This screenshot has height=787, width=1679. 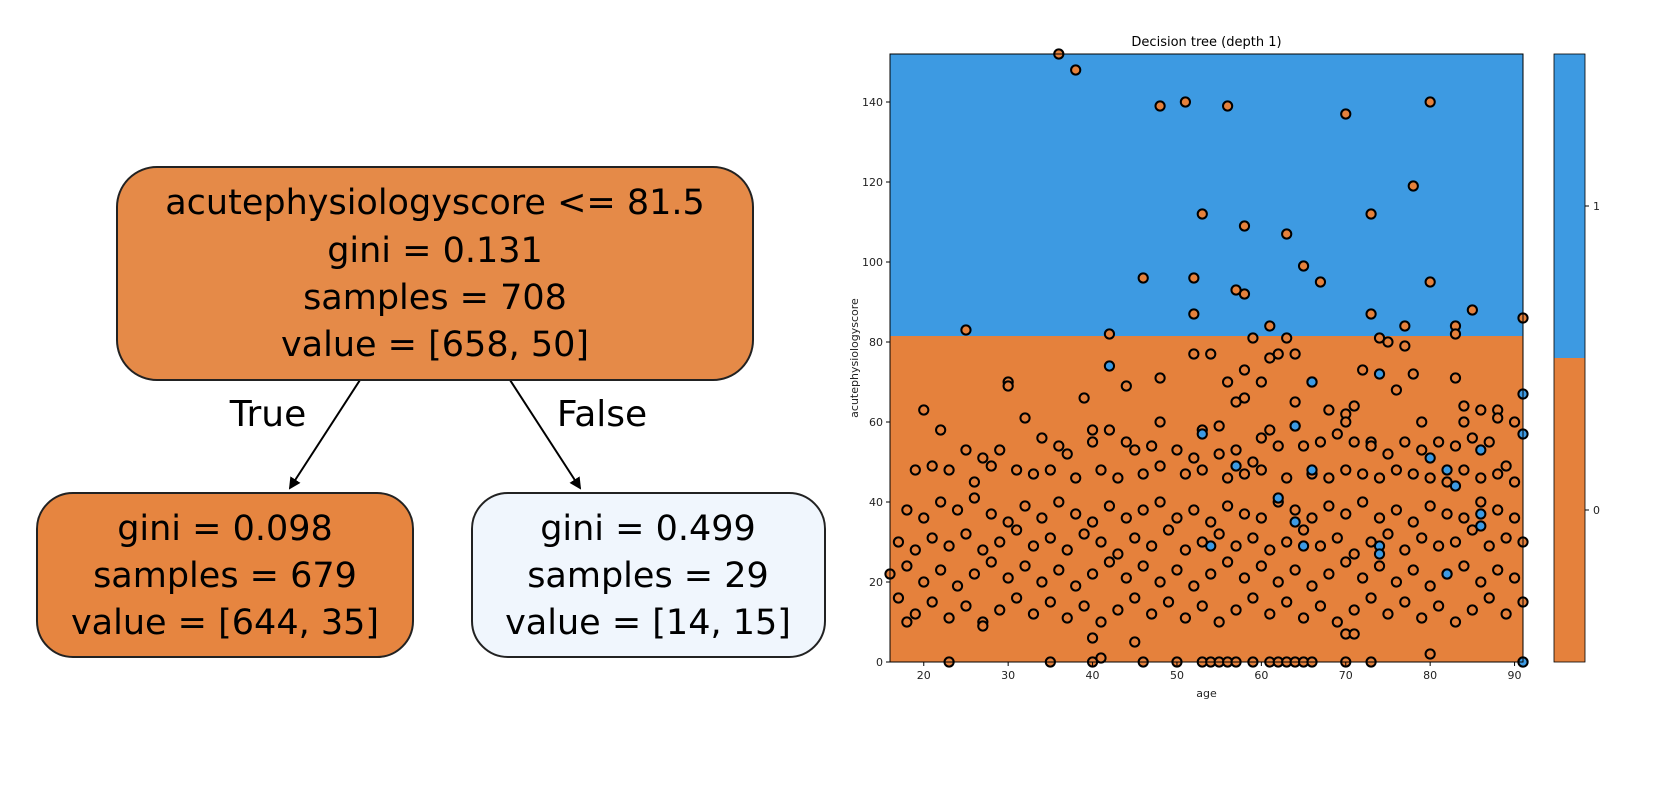 I want to click on x-tick-label: 80, so click(x=1430, y=675).